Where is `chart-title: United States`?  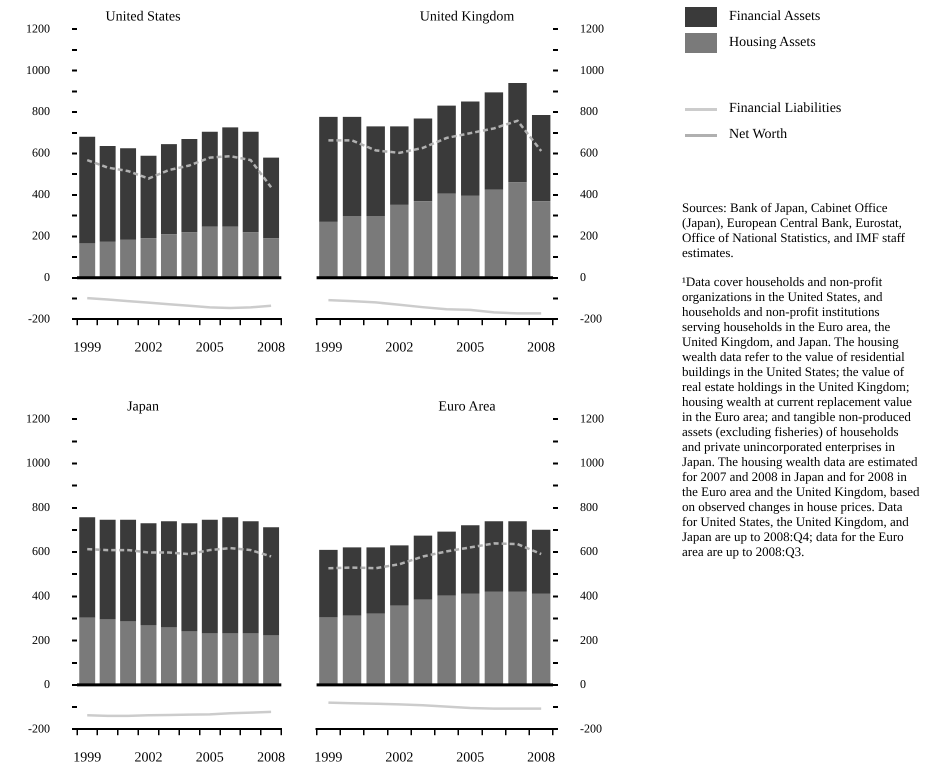
chart-title: United States is located at coordinates (143, 16).